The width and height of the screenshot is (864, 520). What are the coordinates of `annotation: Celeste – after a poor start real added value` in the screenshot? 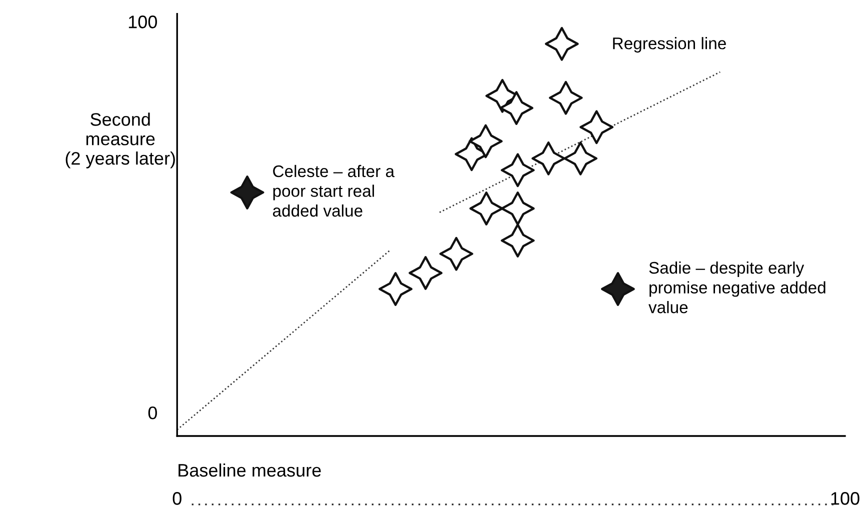 It's located at (333, 190).